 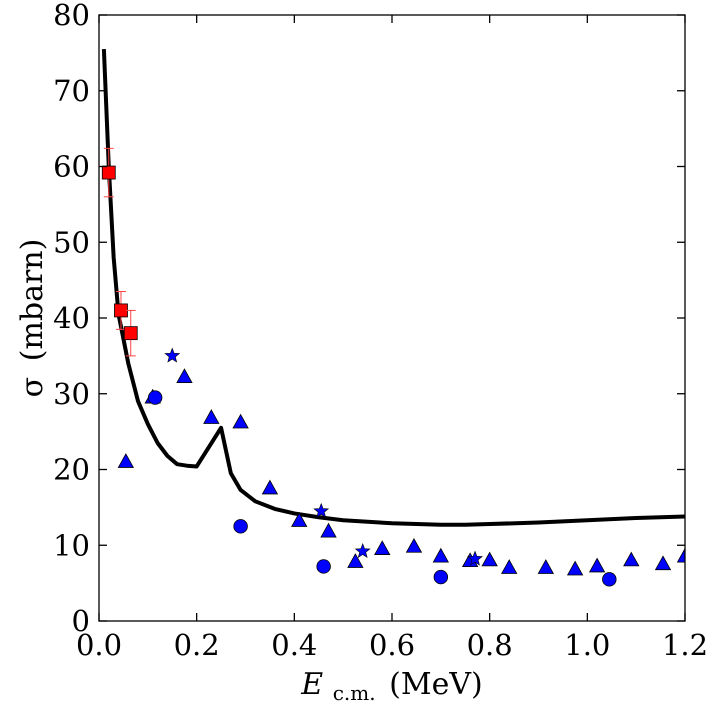 I want to click on x-axis-title: E c.m. (MeV), so click(x=391, y=684).